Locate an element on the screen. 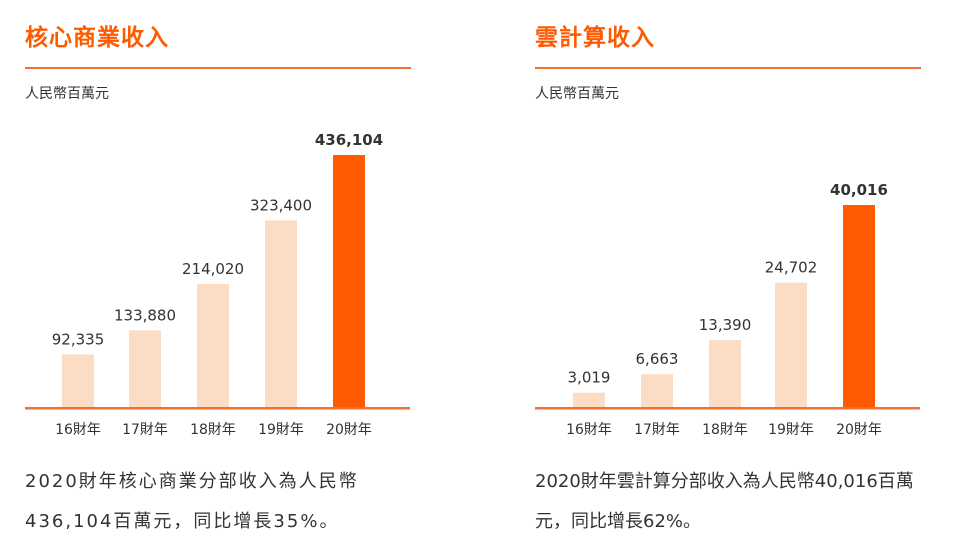 The height and width of the screenshot is (554, 964). chart-title: 核心商業收入 is located at coordinates (97, 38).